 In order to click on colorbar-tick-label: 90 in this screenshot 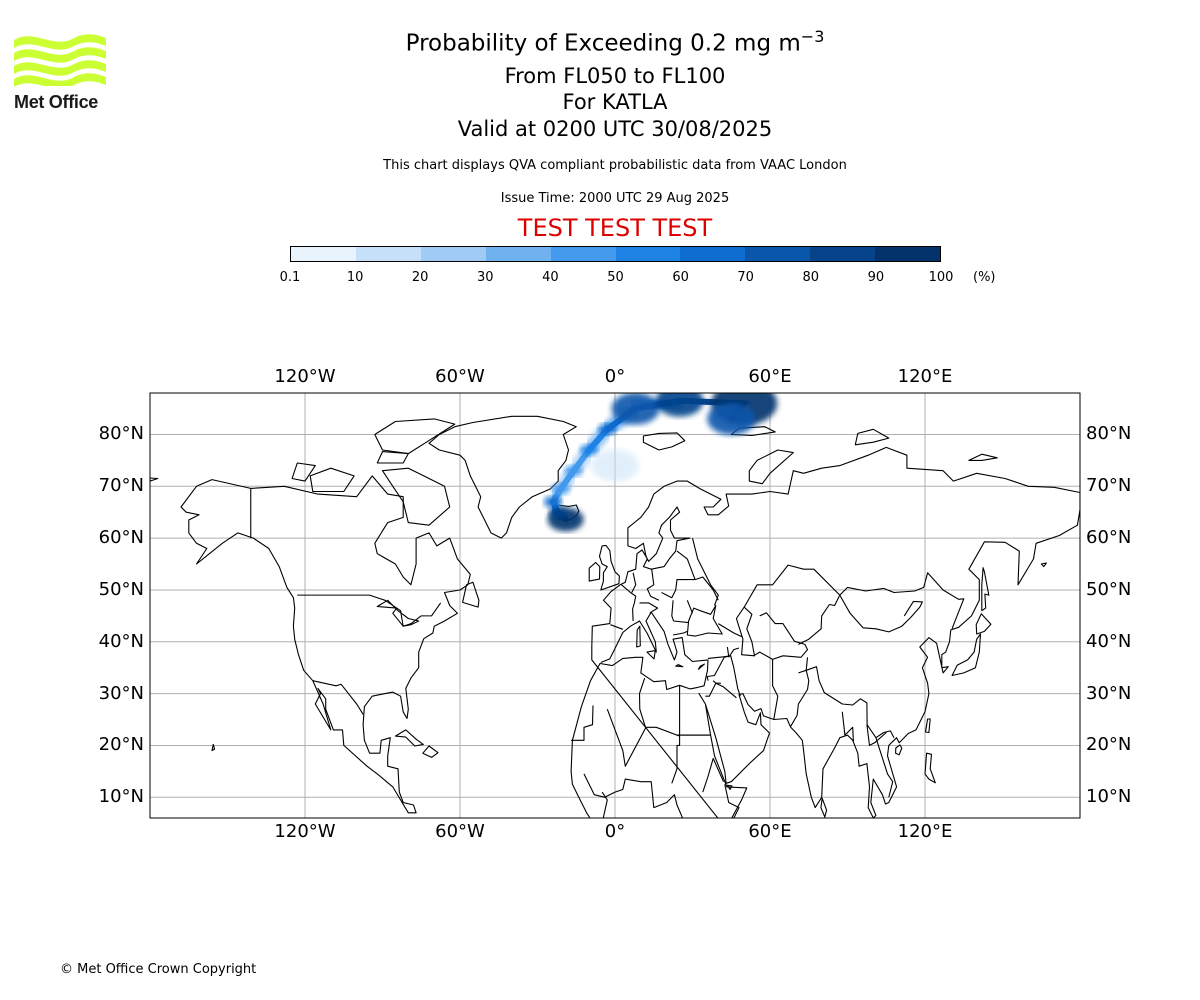, I will do `click(876, 277)`.